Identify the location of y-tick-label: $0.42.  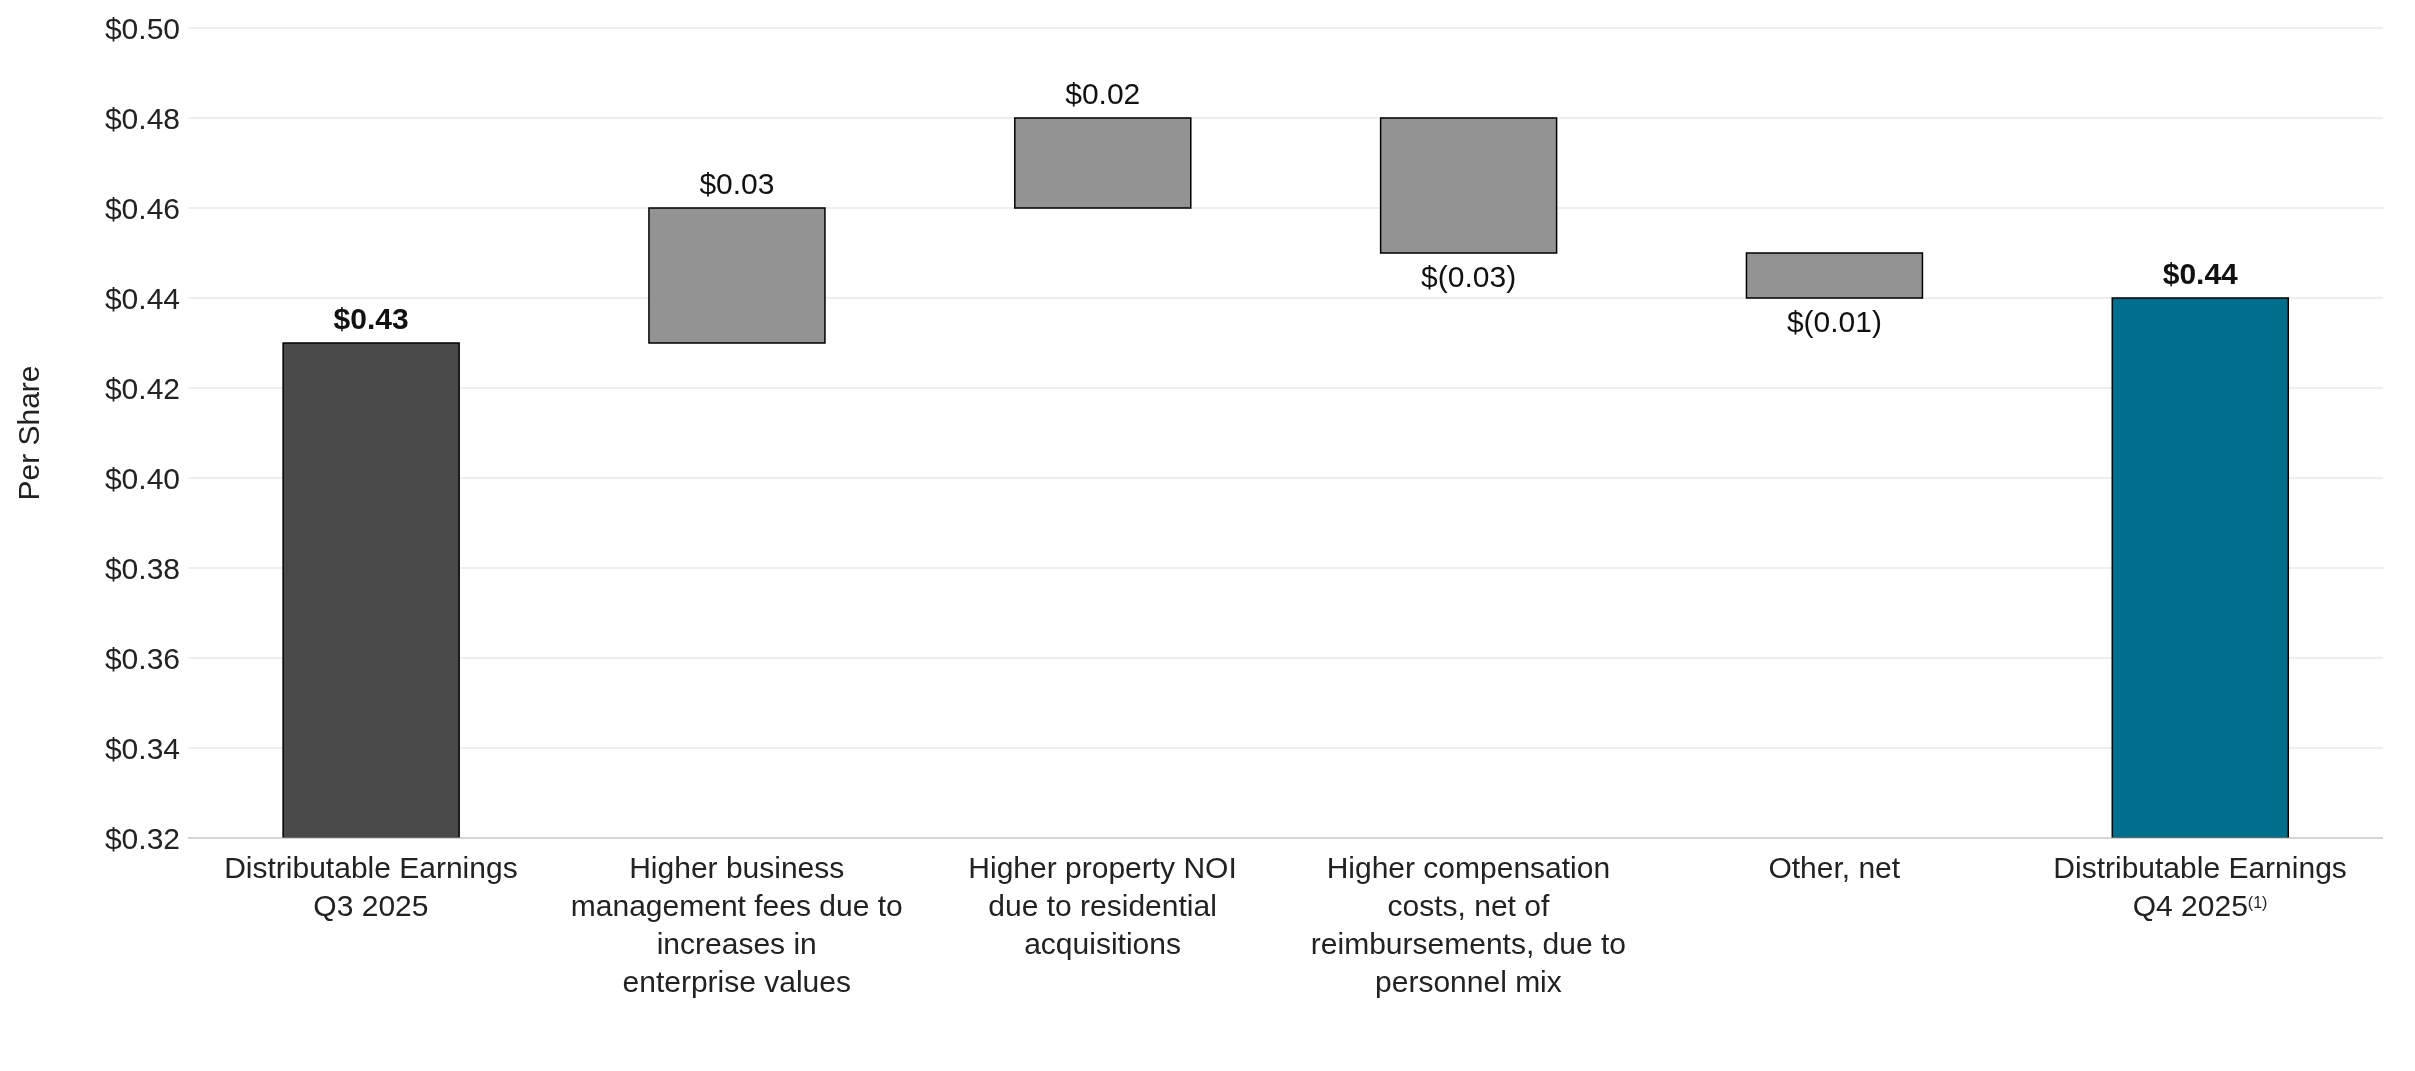
(142, 388).